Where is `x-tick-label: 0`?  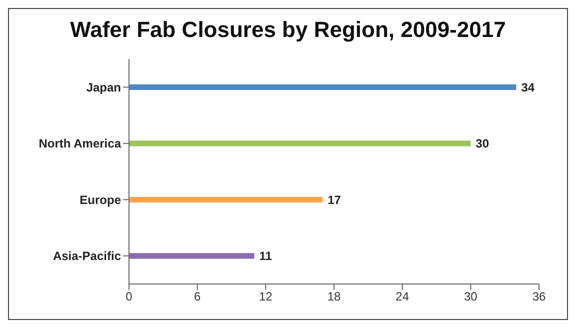 x-tick-label: 0 is located at coordinates (129, 297).